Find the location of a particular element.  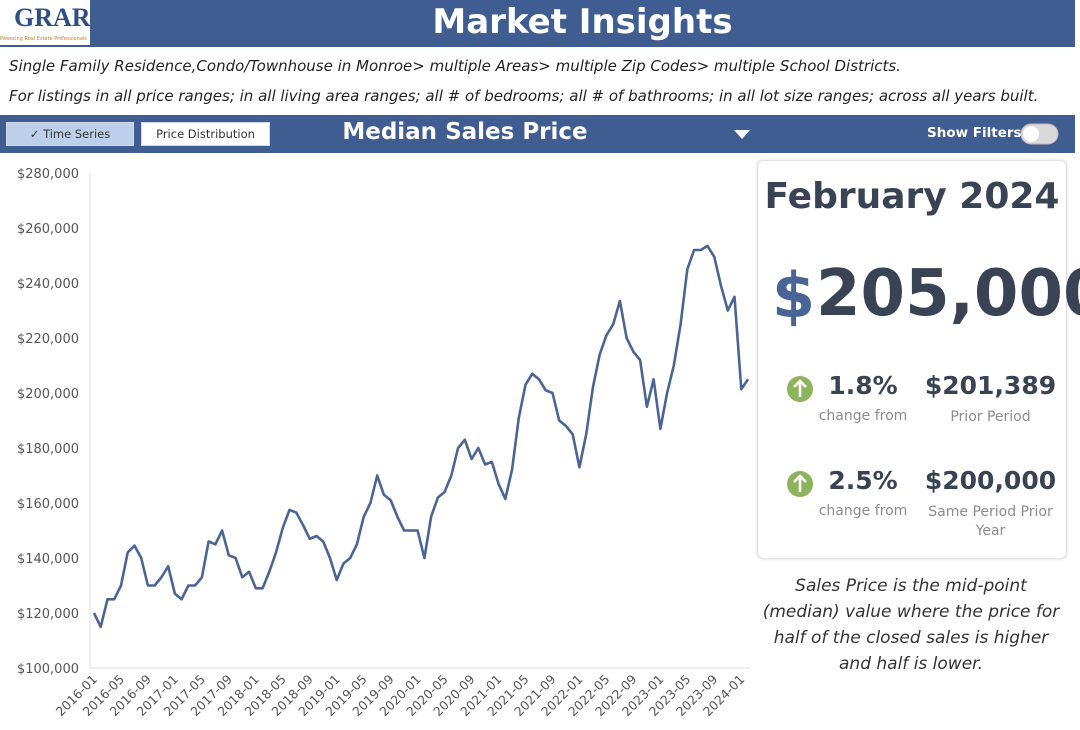

period: February 2024 is located at coordinates (912, 196).